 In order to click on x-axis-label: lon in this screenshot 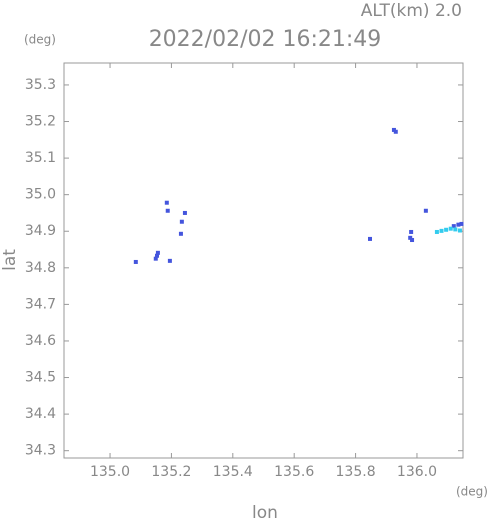, I will do `click(265, 512)`.